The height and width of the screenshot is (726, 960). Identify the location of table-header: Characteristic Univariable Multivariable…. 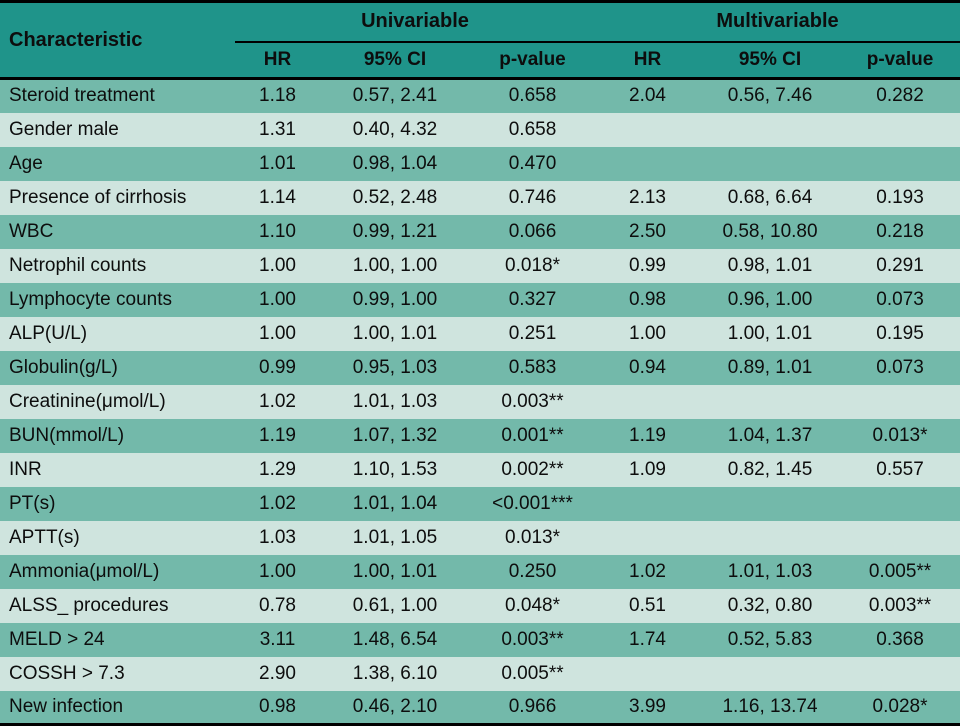
(480, 40).